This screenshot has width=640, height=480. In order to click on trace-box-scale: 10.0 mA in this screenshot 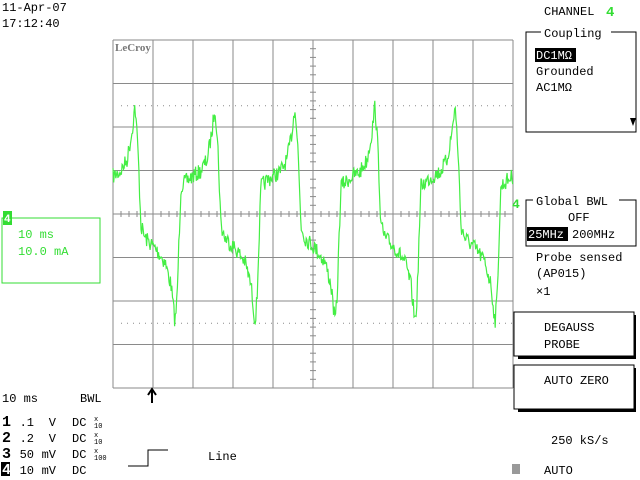, I will do `click(43, 252)`.